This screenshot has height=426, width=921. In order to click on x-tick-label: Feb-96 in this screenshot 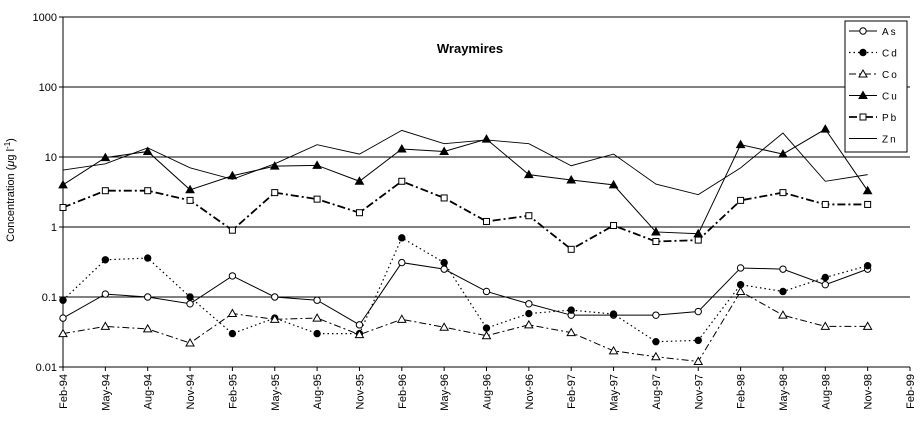, I will do `click(403, 391)`.